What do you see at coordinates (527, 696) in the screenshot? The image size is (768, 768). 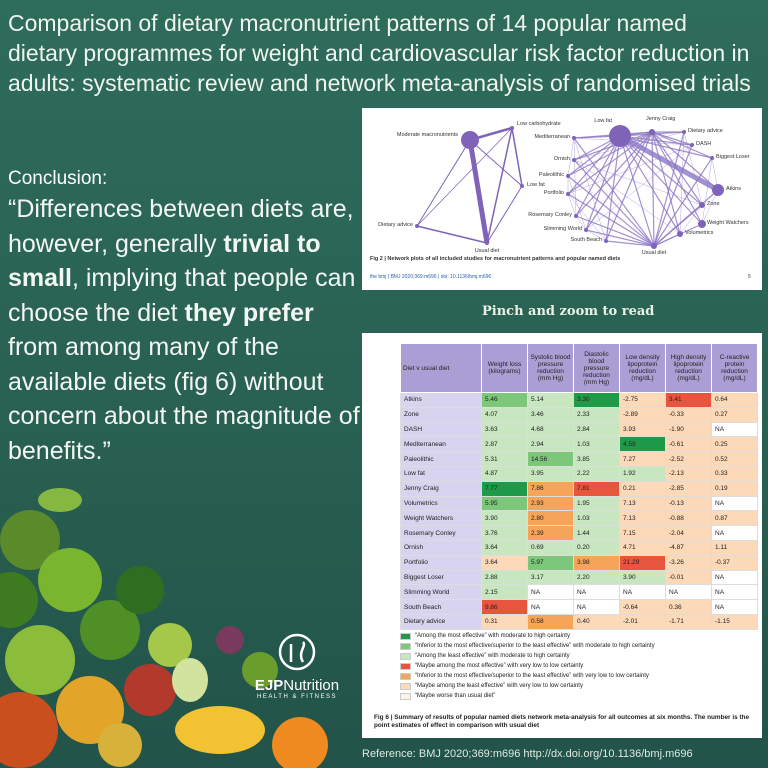 I see `legend-item: “Maybe worse than usual diet”` at bounding box center [527, 696].